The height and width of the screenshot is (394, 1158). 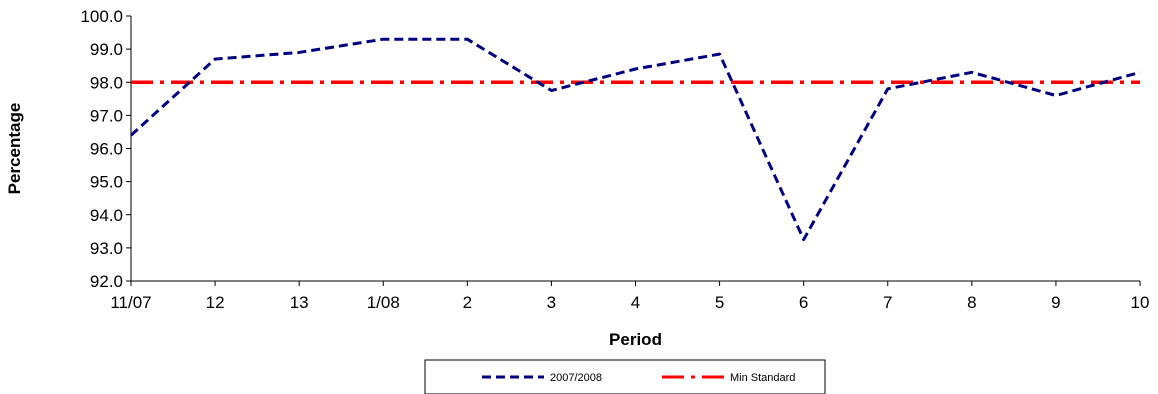 What do you see at coordinates (106, 115) in the screenshot?
I see `y-tick-label: 97.0` at bounding box center [106, 115].